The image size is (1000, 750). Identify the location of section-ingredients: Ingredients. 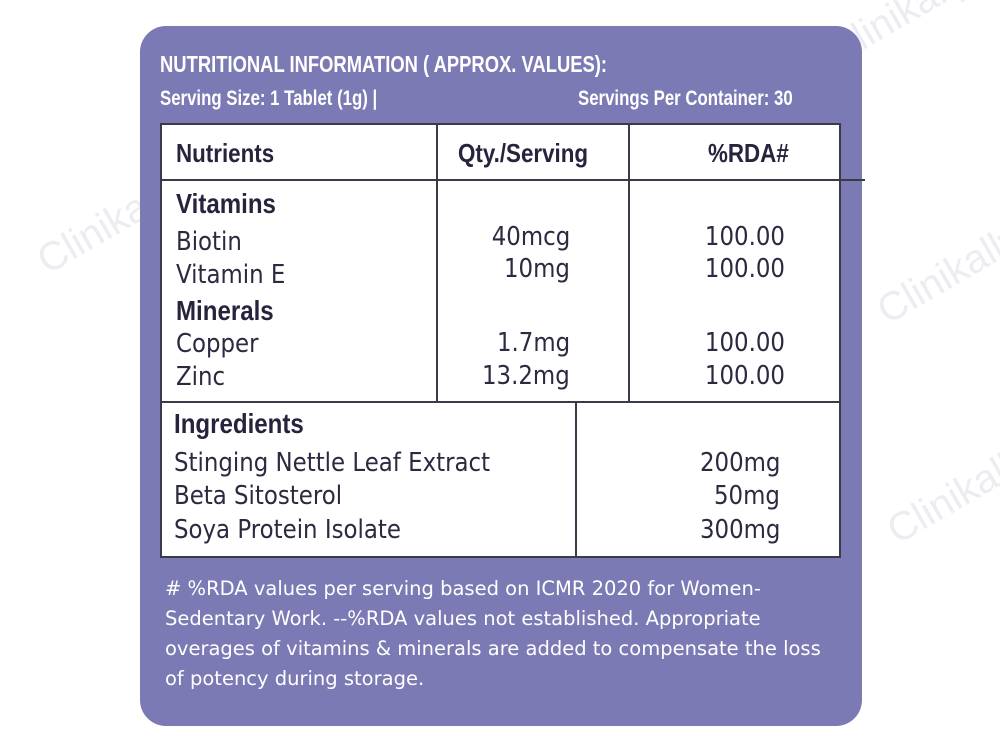
(239, 423).